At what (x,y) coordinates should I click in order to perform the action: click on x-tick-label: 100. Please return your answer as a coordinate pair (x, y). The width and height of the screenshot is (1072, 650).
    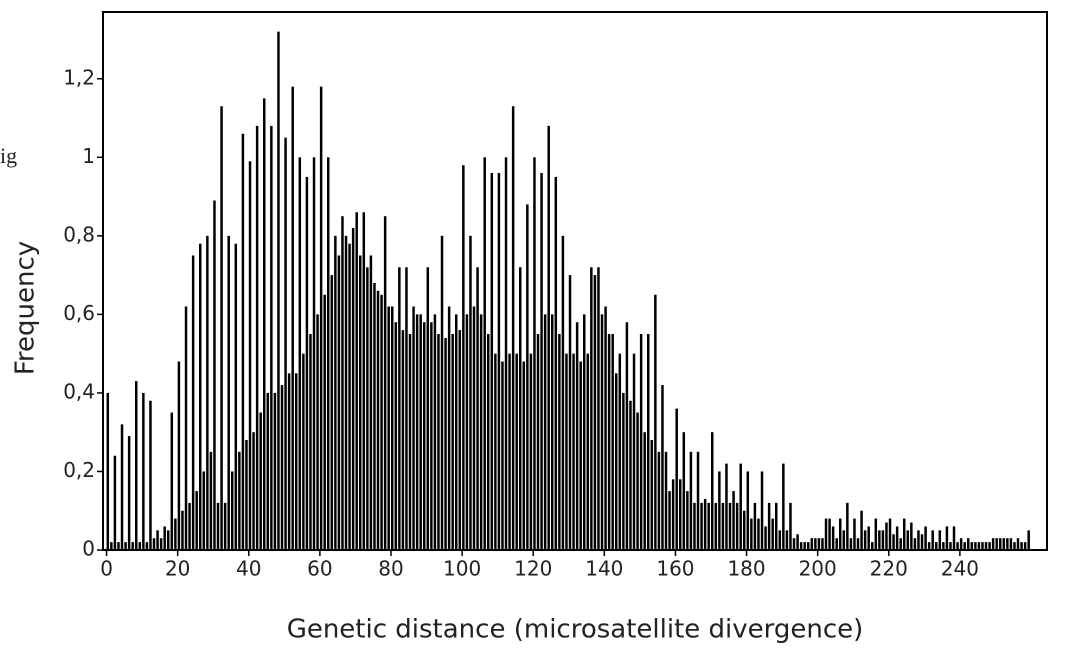
    Looking at the image, I should click on (462, 569).